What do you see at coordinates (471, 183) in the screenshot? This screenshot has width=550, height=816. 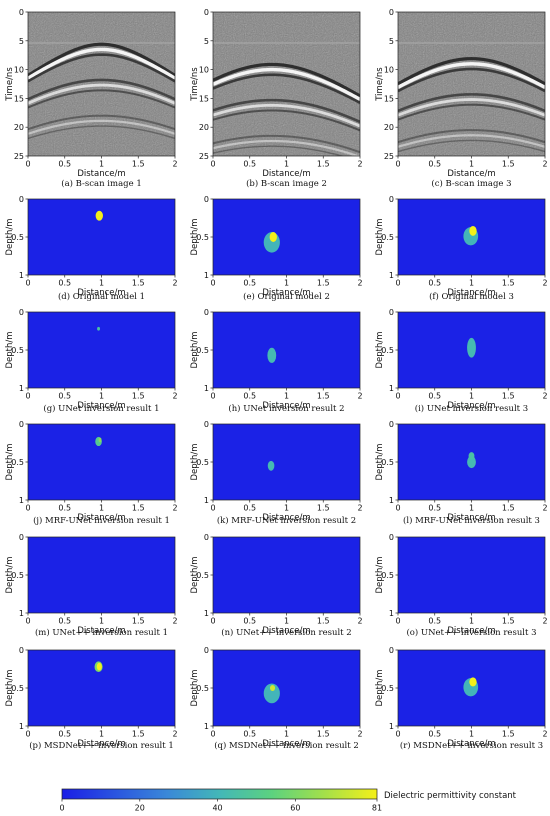 I see `panel-caption: (c) B-scan image 3` at bounding box center [471, 183].